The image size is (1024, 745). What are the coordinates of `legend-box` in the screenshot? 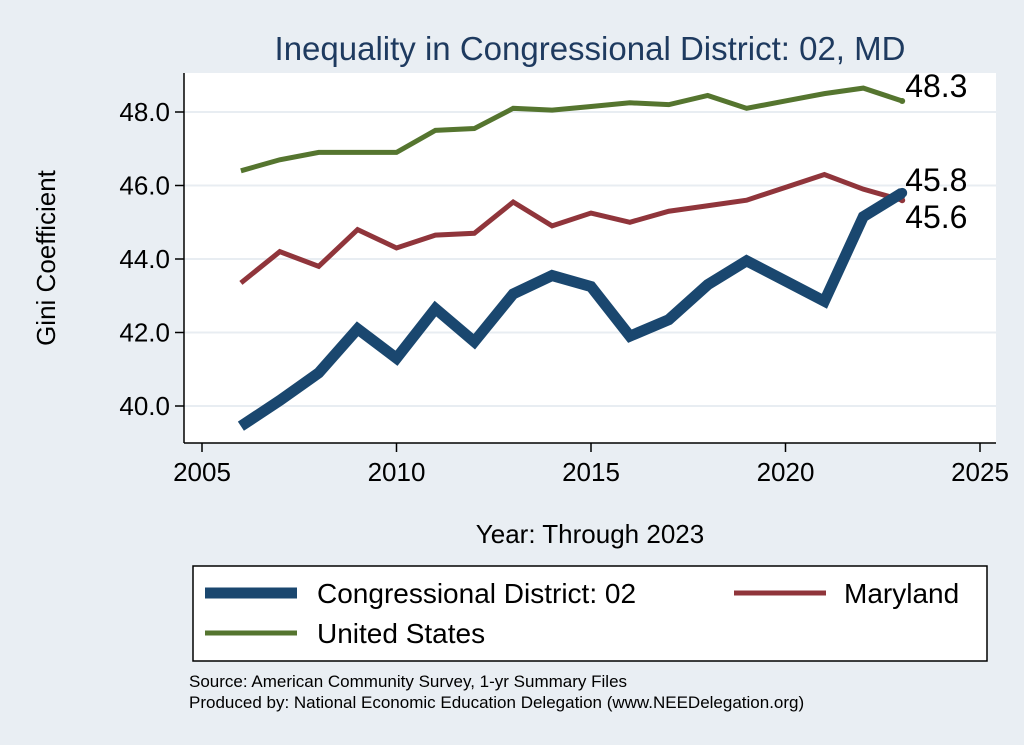 It's located at (590, 613).